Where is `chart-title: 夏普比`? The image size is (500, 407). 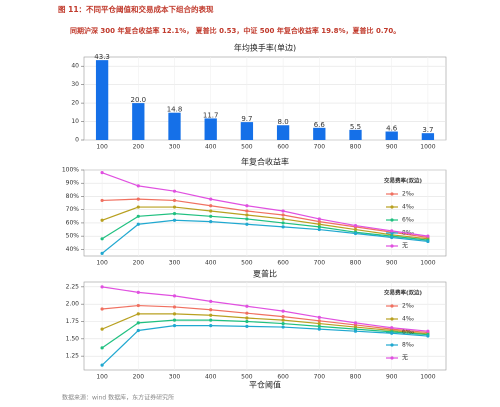
chart-title: 夏普比 is located at coordinates (265, 274).